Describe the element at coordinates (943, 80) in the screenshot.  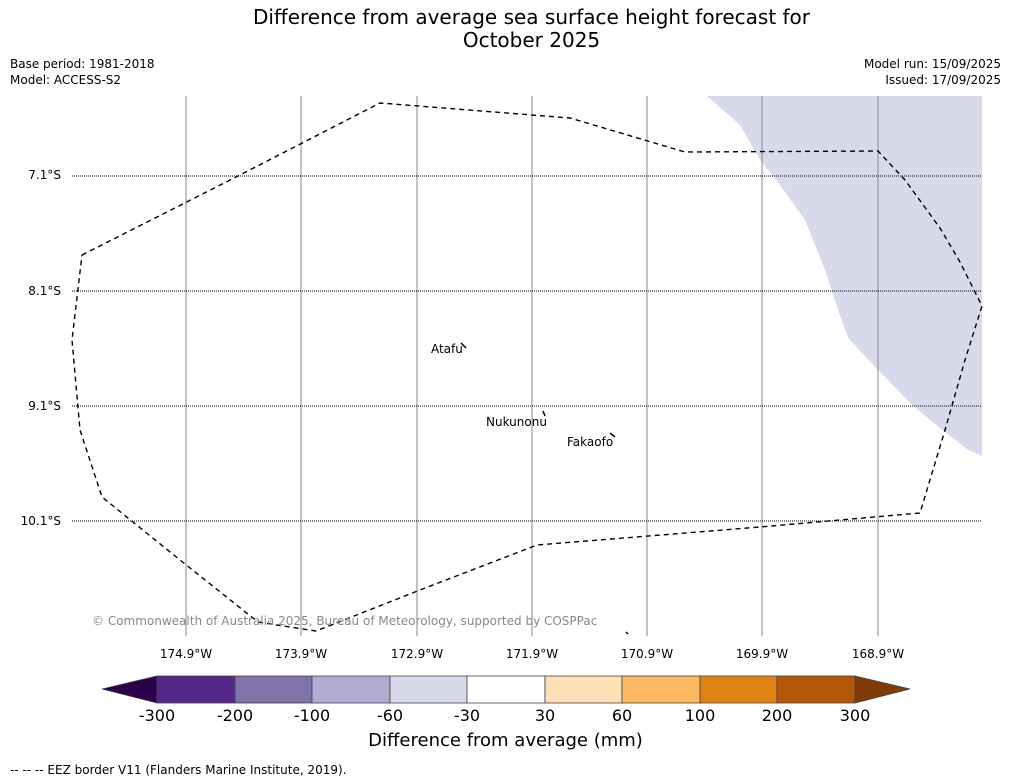
I see `issued-text: Issued: 17/09/2025` at that location.